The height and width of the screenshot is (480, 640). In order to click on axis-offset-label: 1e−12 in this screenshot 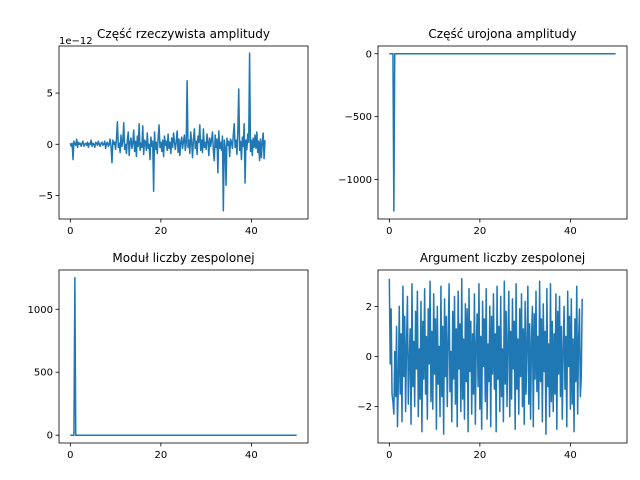, I will do `click(76, 41)`.